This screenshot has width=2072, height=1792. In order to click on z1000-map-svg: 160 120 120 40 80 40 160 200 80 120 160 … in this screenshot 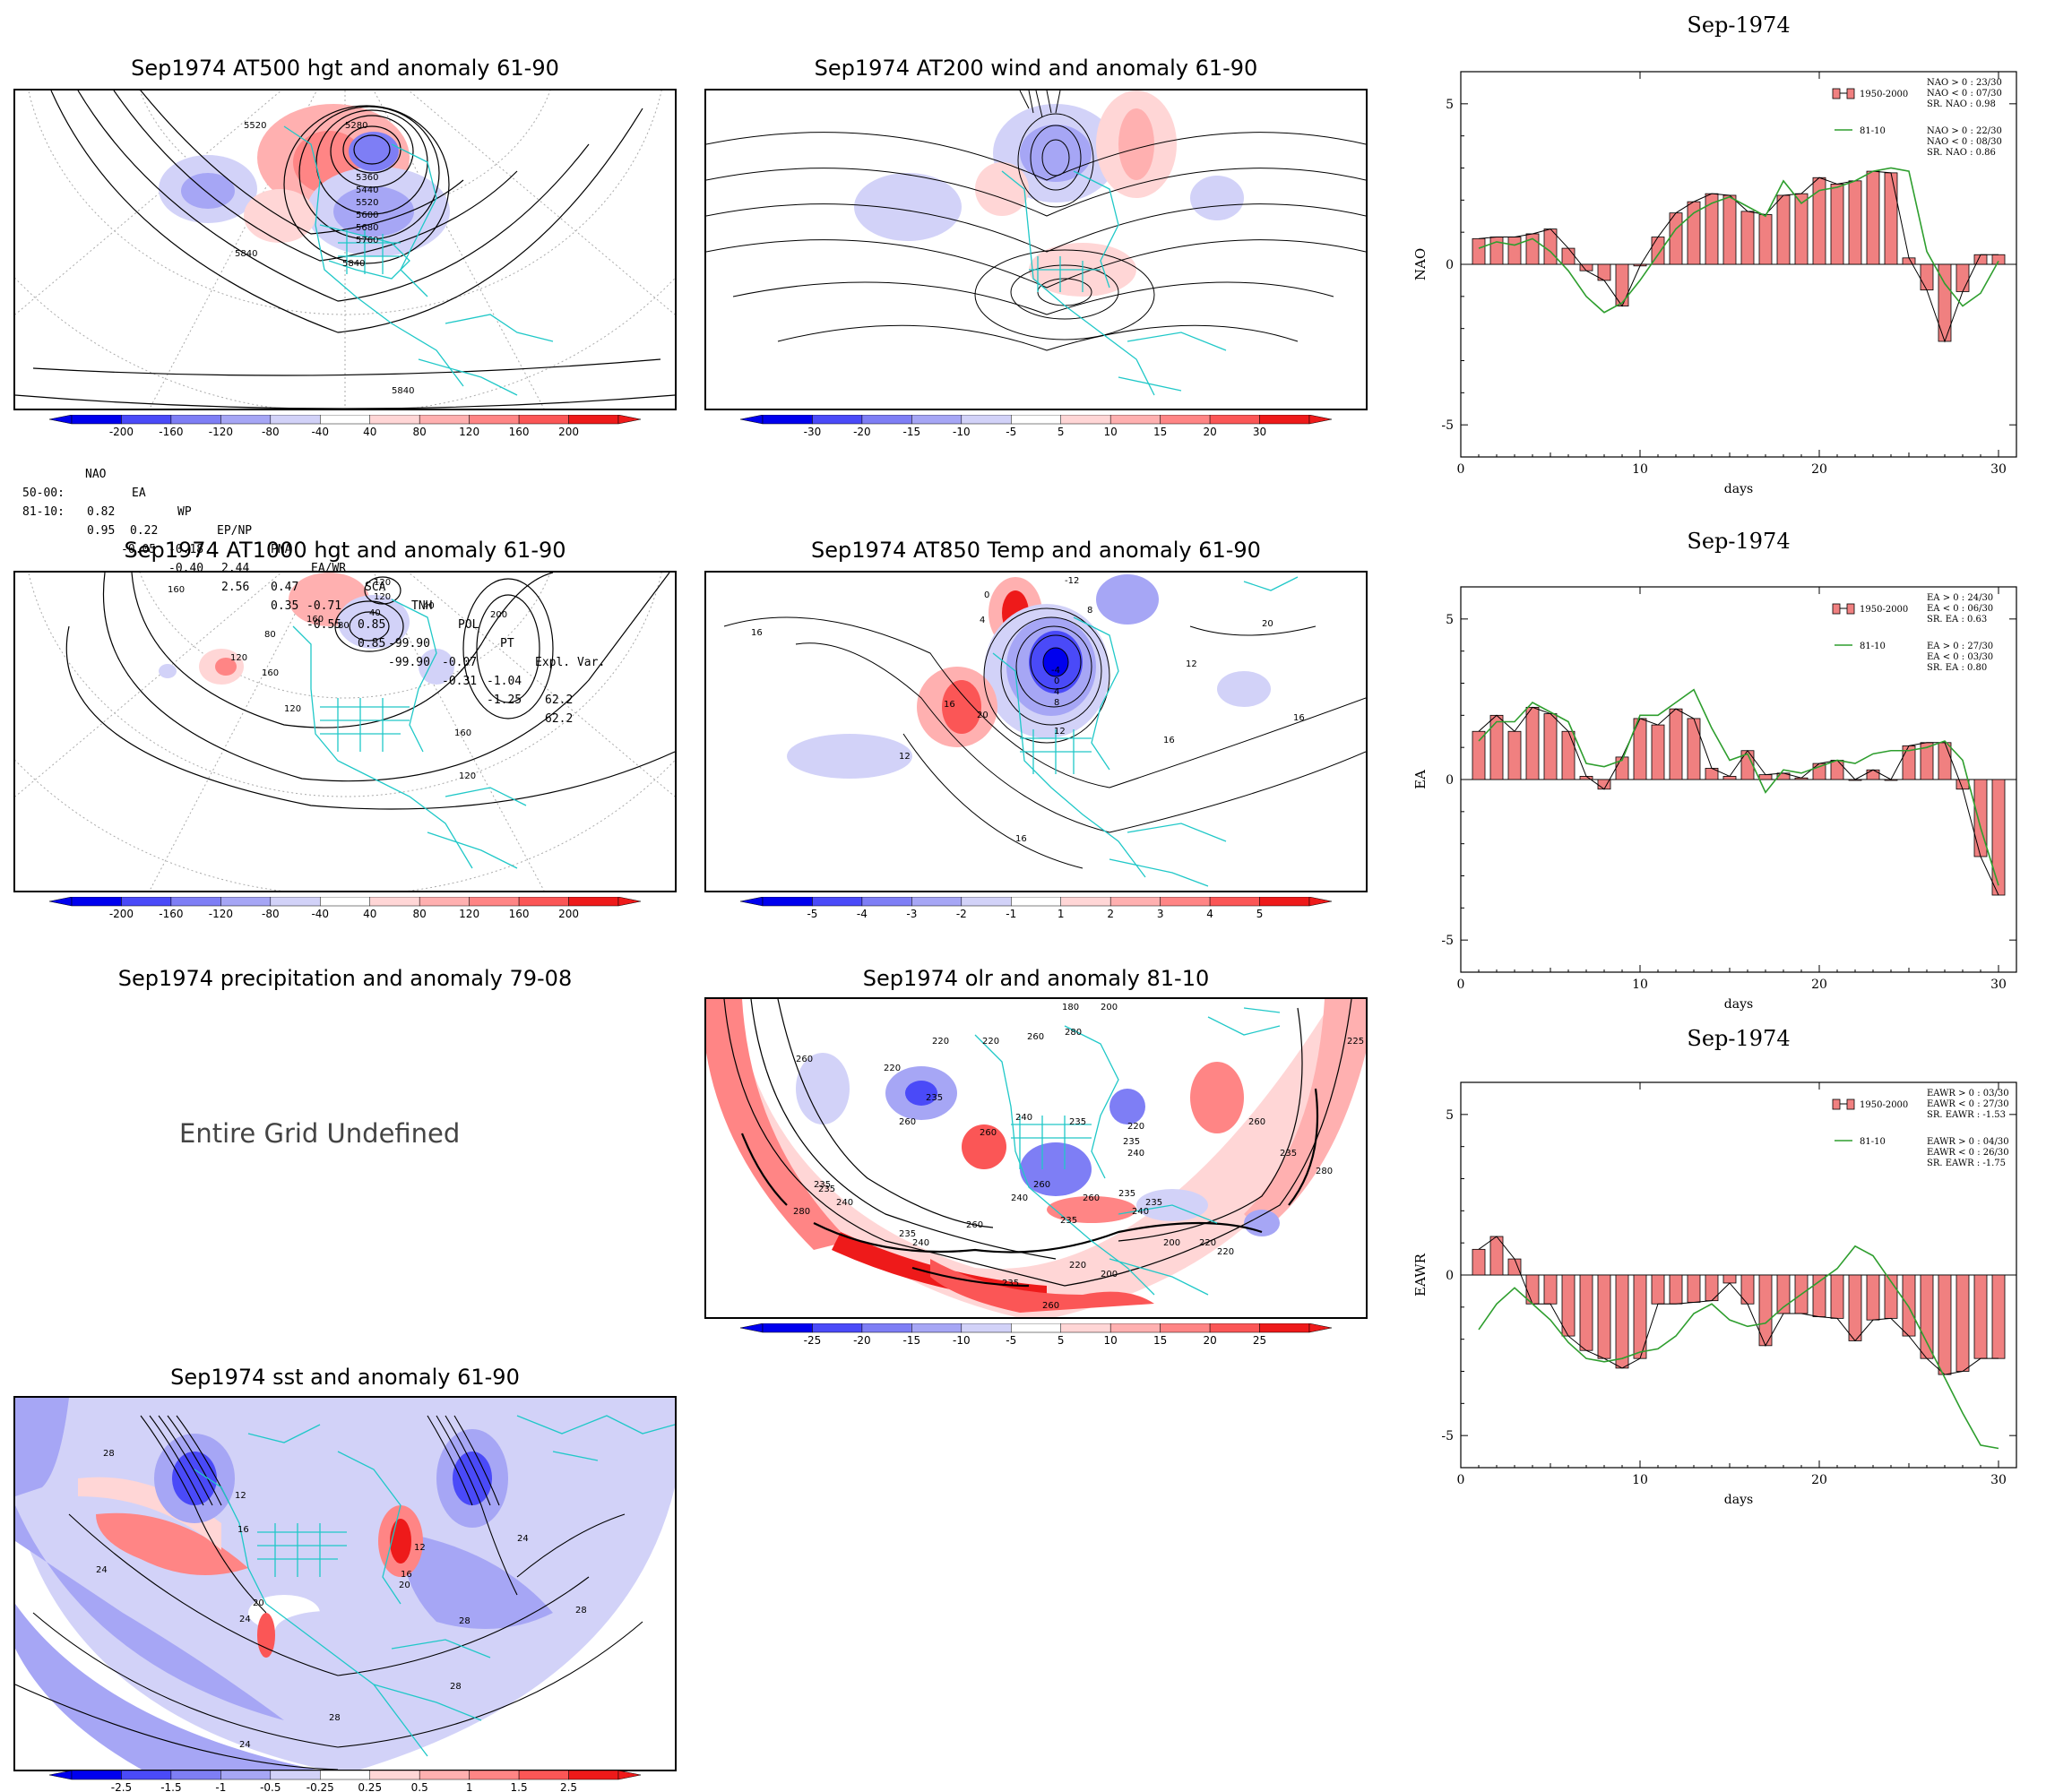, I will do `click(345, 732)`.